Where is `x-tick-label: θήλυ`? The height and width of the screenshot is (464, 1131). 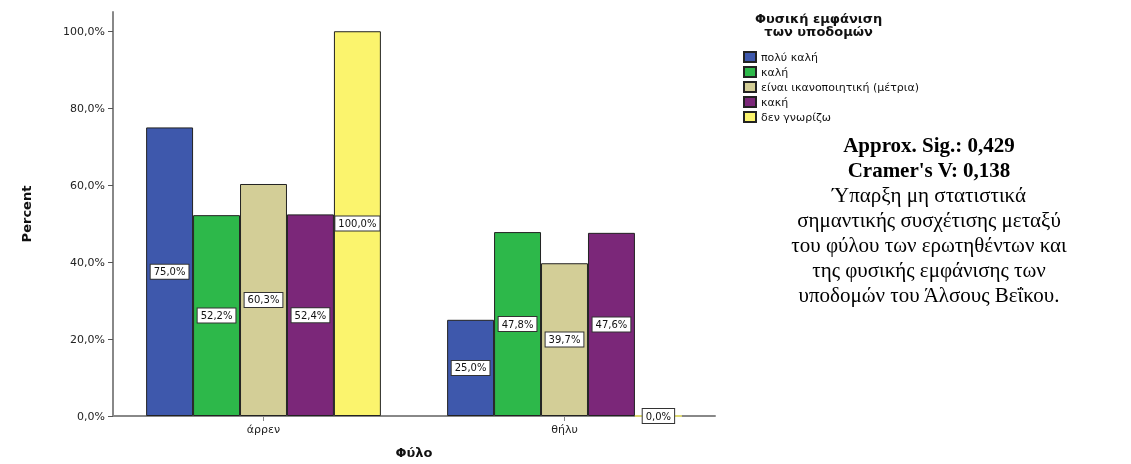 x-tick-label: θήλυ is located at coordinates (564, 429).